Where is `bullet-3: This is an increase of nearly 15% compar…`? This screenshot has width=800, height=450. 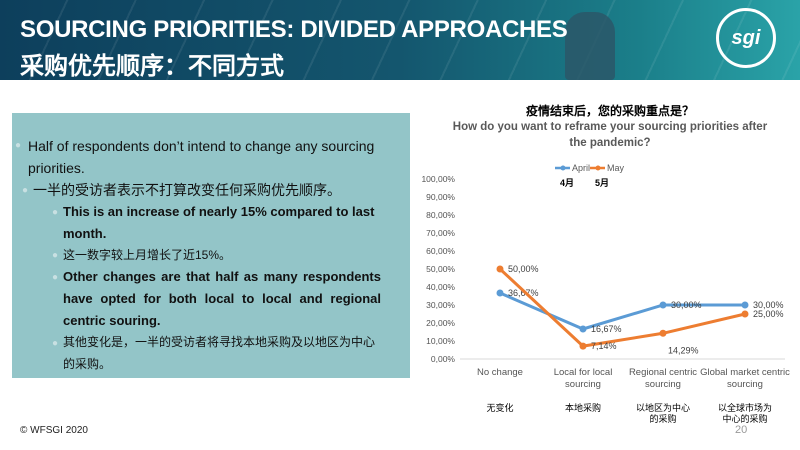 bullet-3: This is an increase of nearly 15% compar… is located at coordinates (219, 222).